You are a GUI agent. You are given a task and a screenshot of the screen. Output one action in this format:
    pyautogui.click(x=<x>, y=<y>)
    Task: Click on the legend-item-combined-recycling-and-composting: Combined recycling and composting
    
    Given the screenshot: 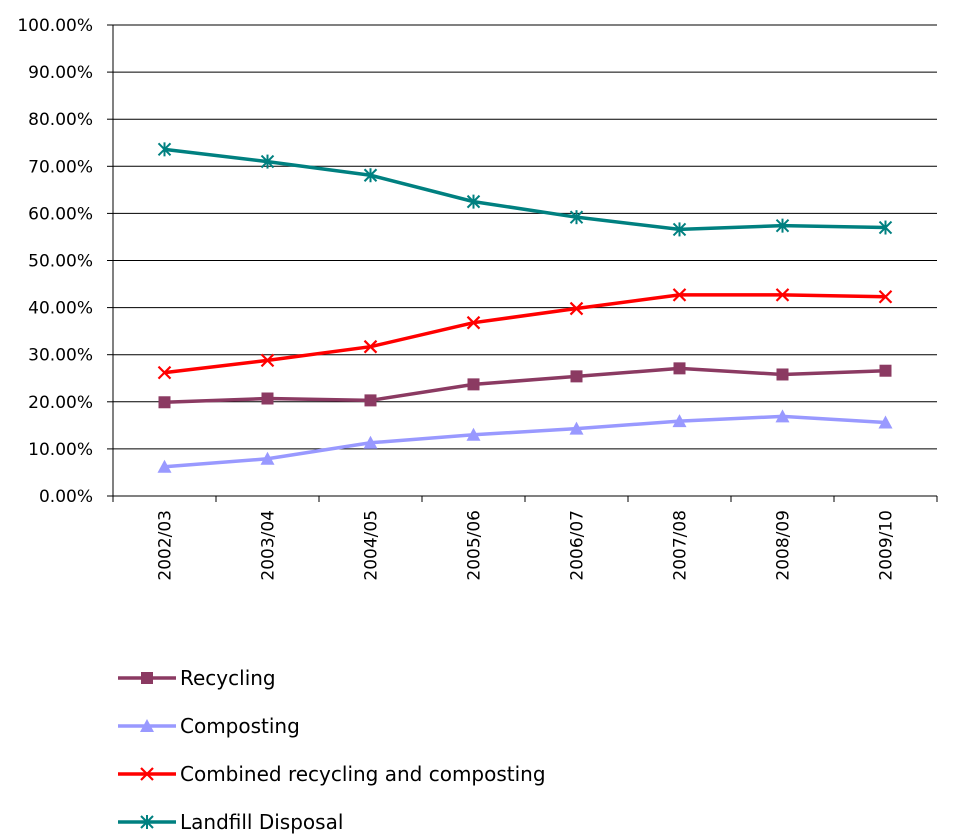 What is the action you would take?
    pyautogui.click(x=332, y=774)
    